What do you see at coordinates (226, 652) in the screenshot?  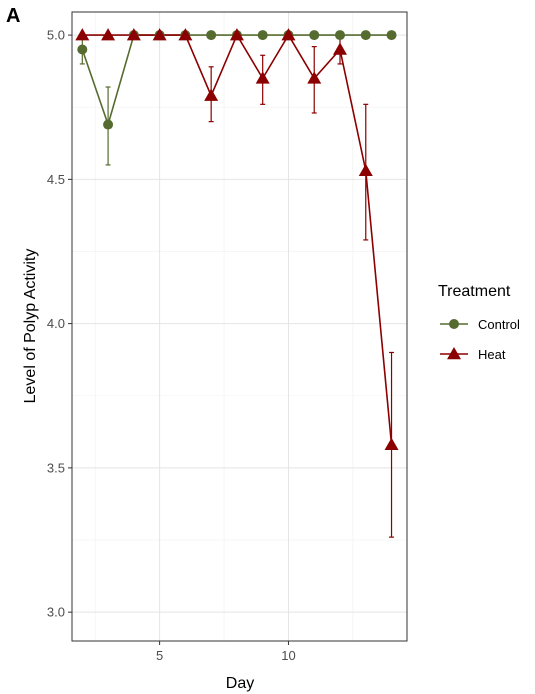 I see `x-axis: 5 10` at bounding box center [226, 652].